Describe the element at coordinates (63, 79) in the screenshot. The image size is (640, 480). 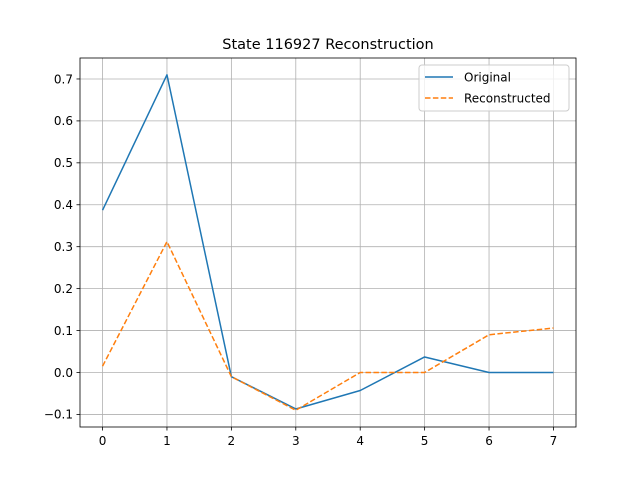
I see `y-tick-label: 0.7` at that location.